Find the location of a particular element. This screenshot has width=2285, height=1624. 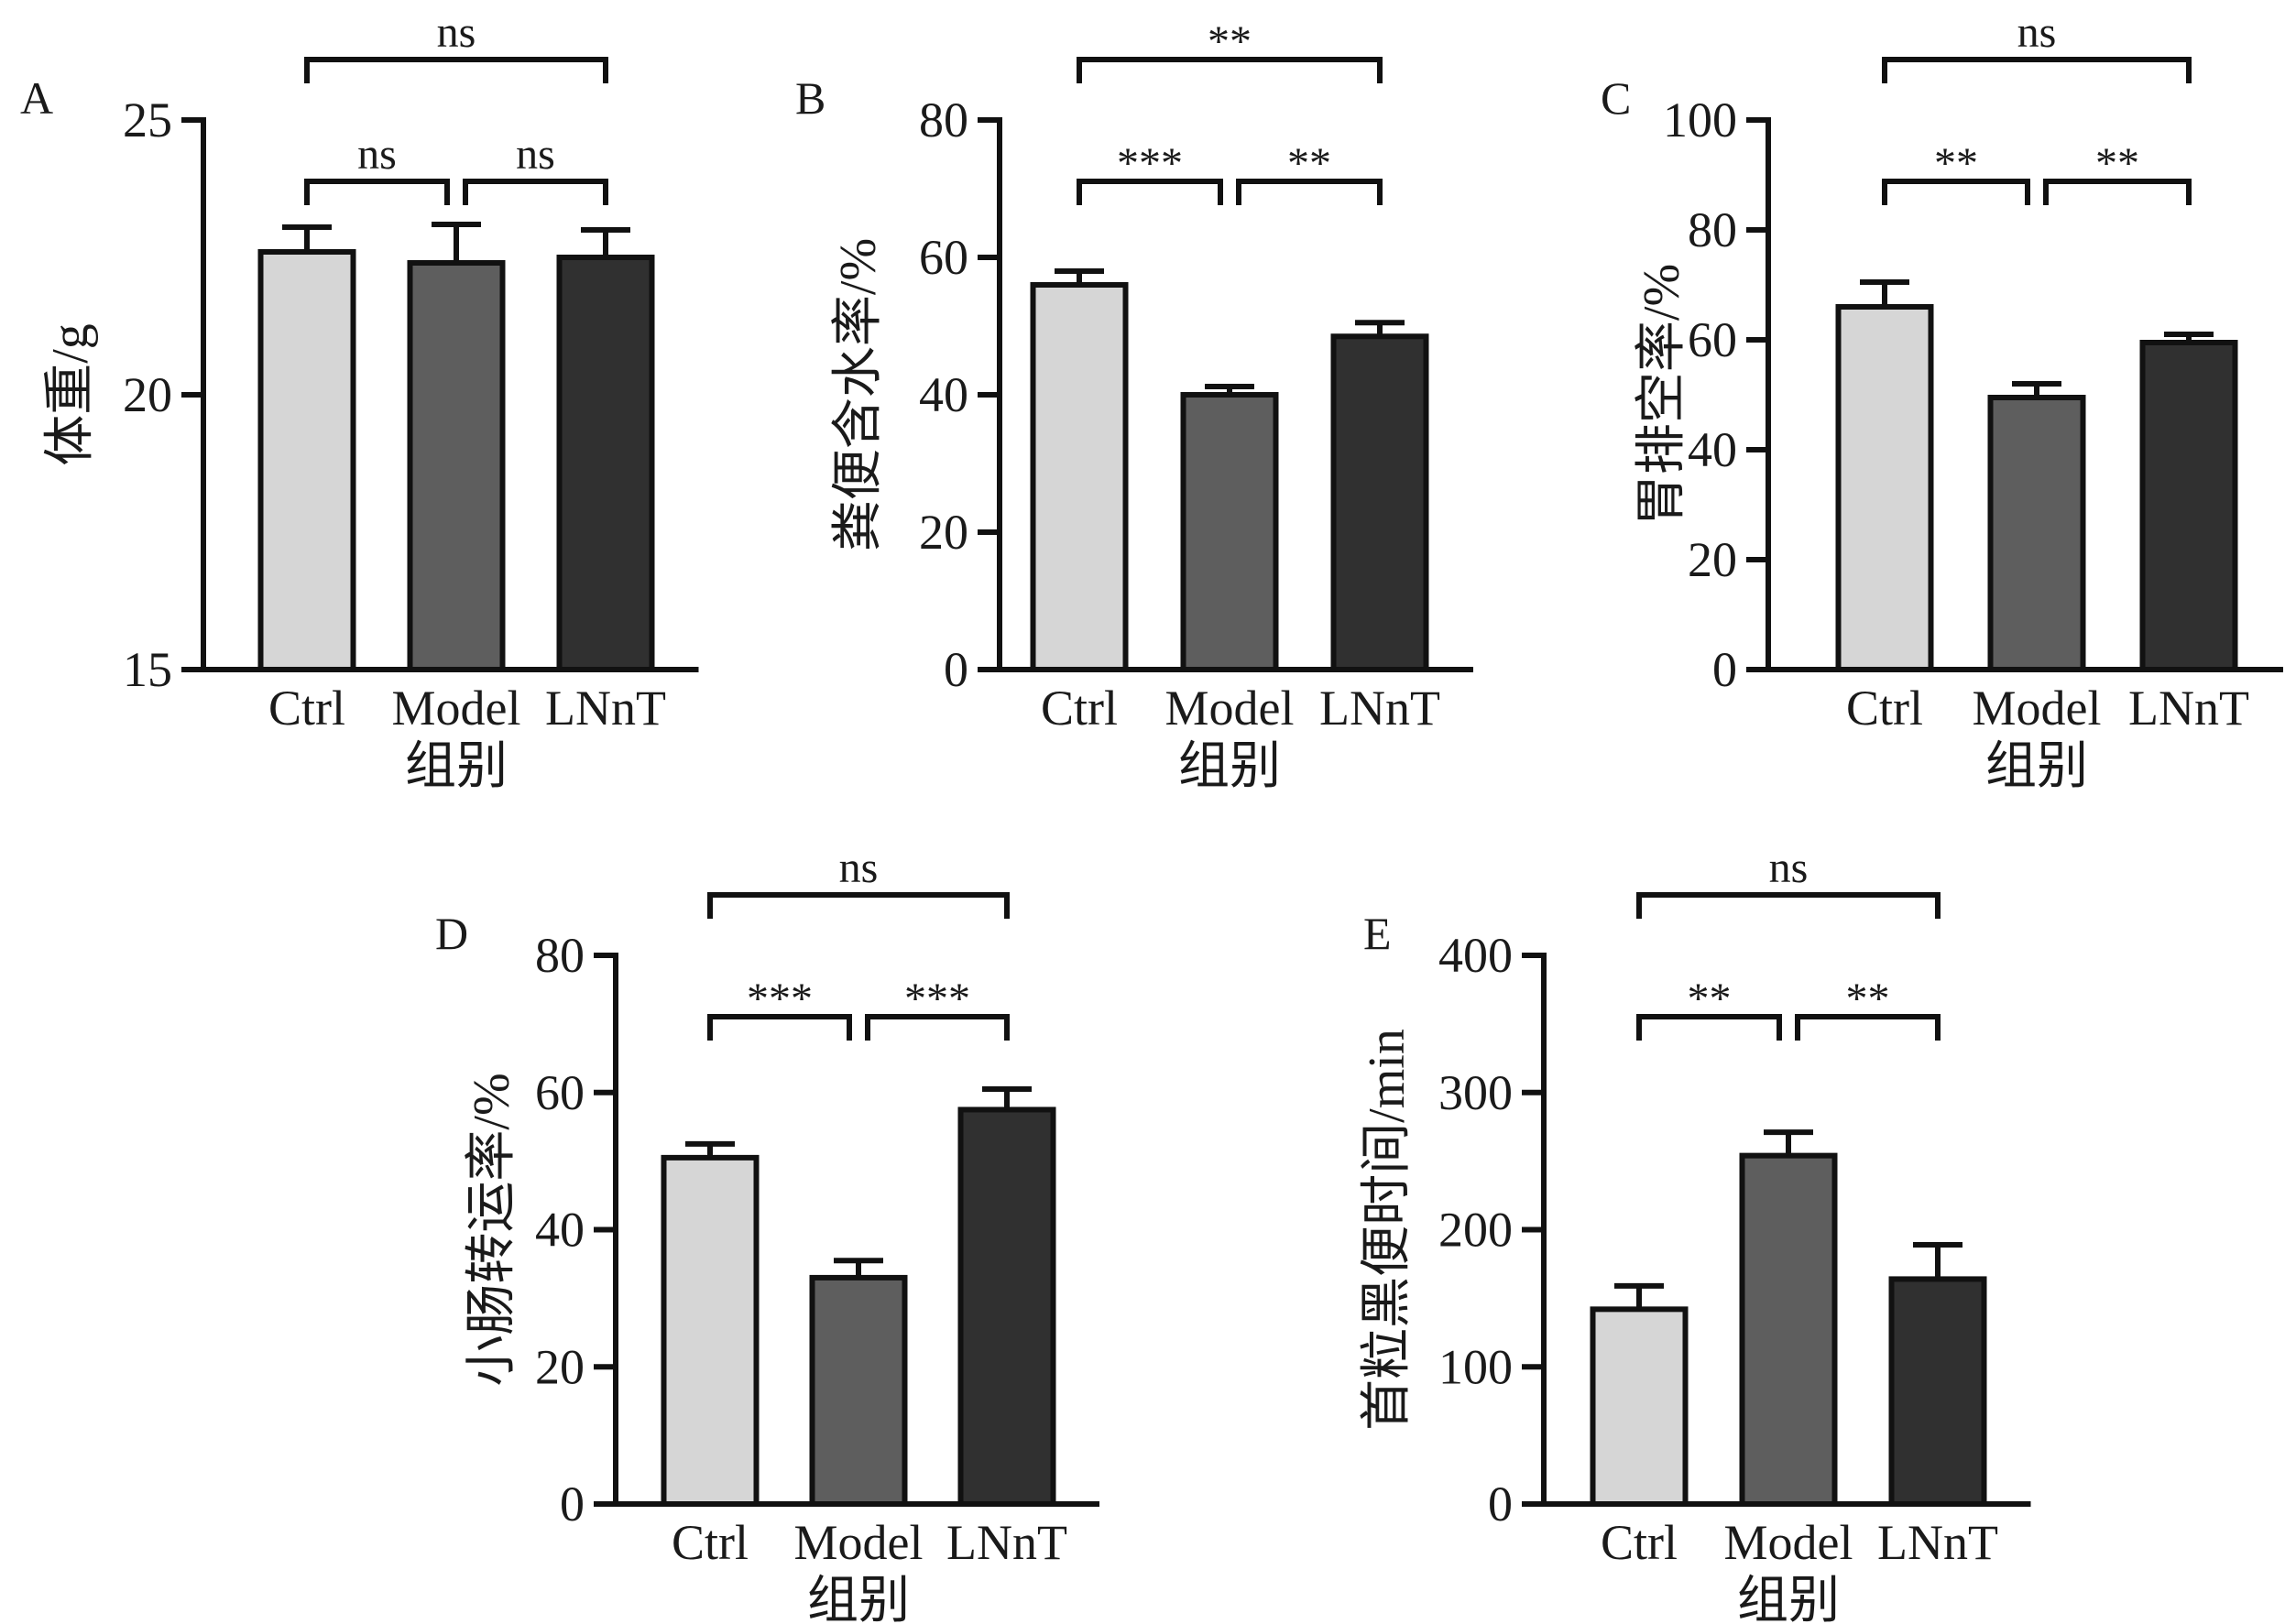

panel-c-y-tick-label: 20 is located at coordinates (1712, 559).